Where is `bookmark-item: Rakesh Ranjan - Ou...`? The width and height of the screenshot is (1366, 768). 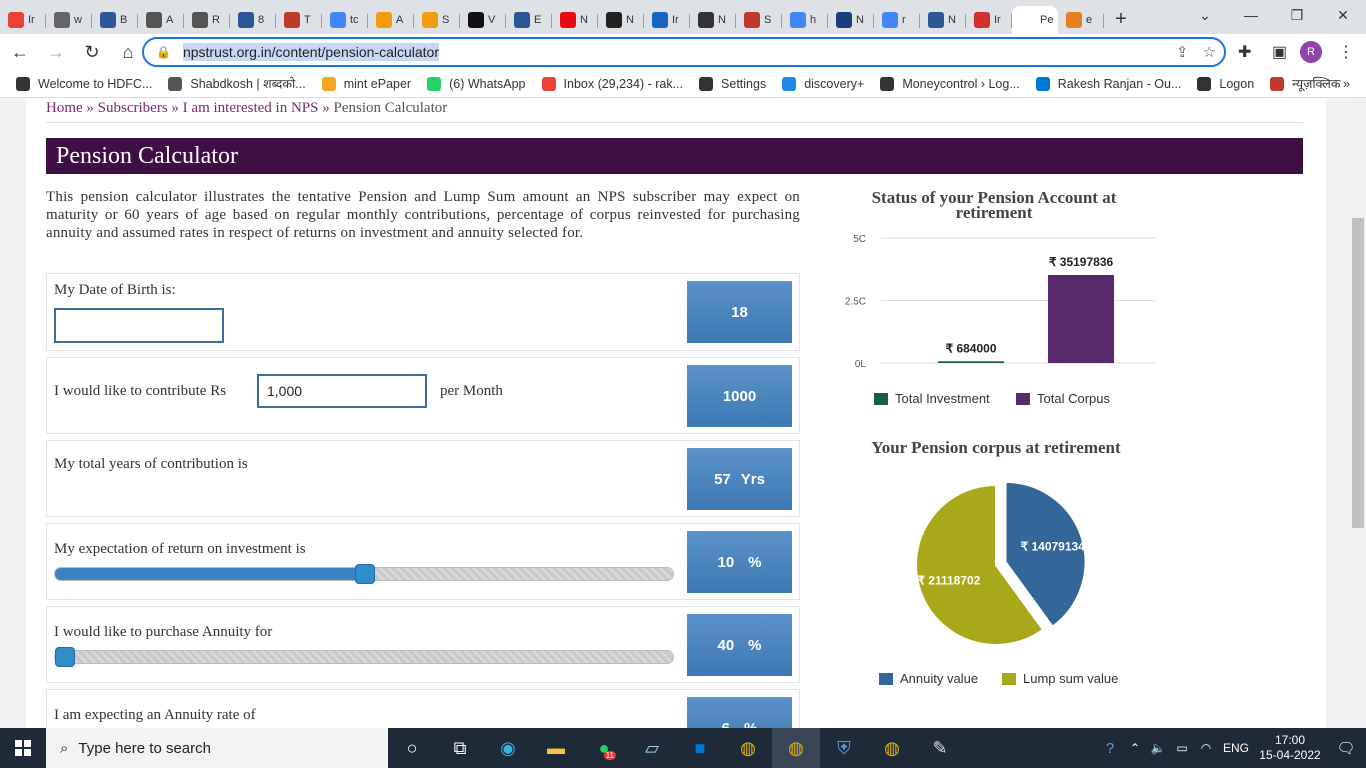 bookmark-item: Rakesh Ranjan - Ou... is located at coordinates (1108, 83).